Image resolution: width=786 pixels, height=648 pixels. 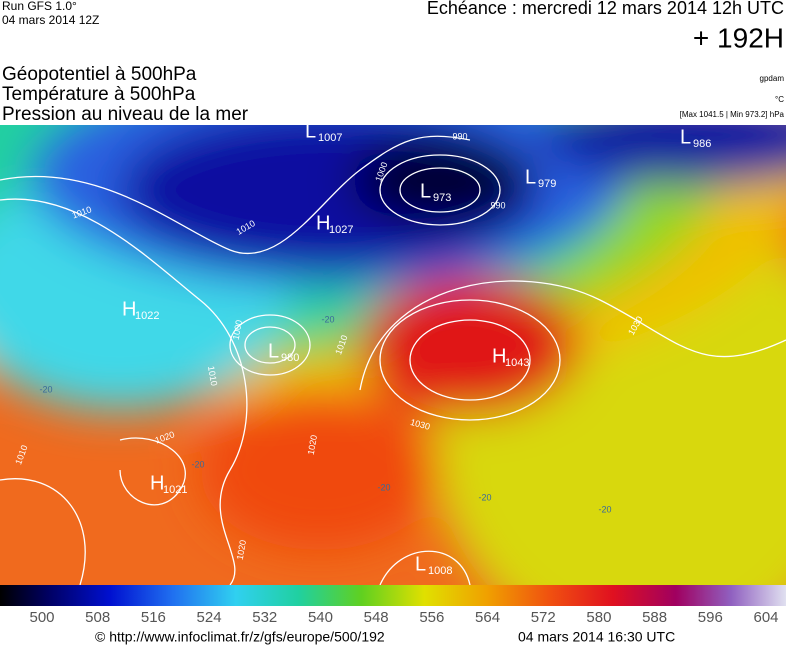 I want to click on generated-date: 04 mars 2014 16:30 UTC, so click(x=596, y=637).